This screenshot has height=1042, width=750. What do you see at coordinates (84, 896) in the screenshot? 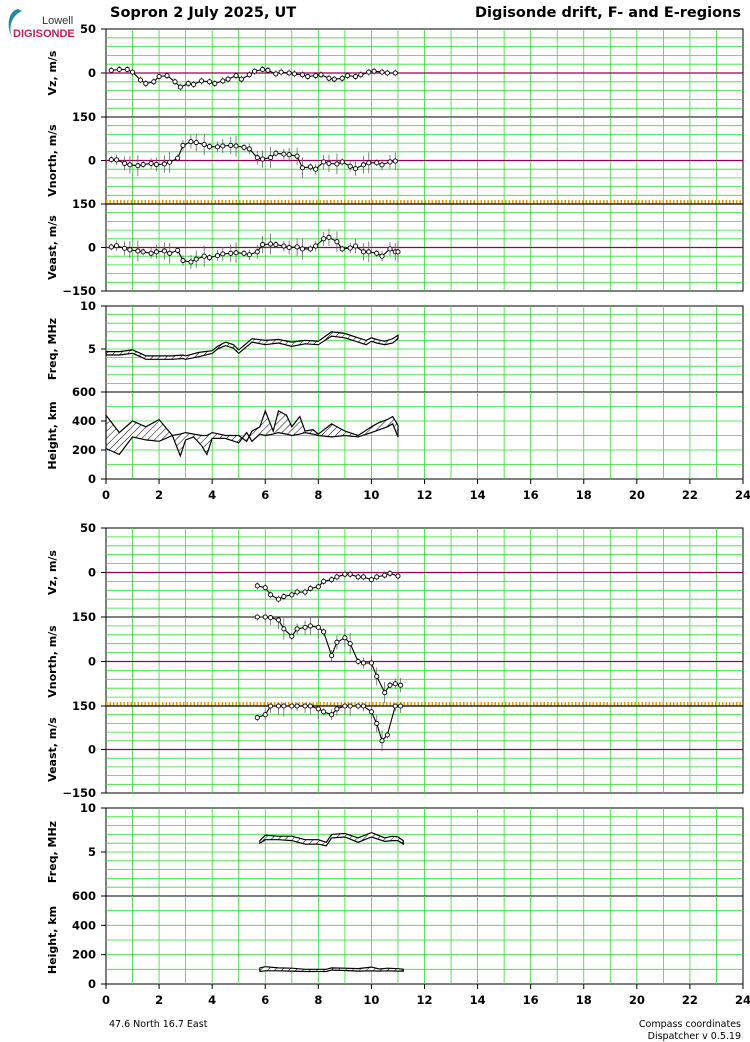
I see `e-height-tick-label: 600` at bounding box center [84, 896].